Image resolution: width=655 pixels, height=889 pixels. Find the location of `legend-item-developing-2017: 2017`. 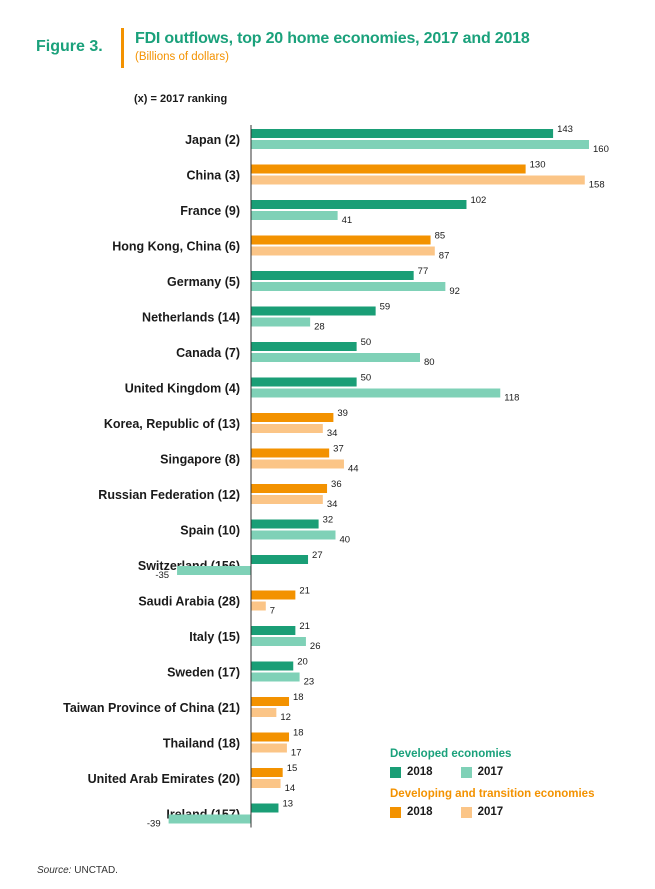

legend-item-developing-2017: 2017 is located at coordinates (481, 812).